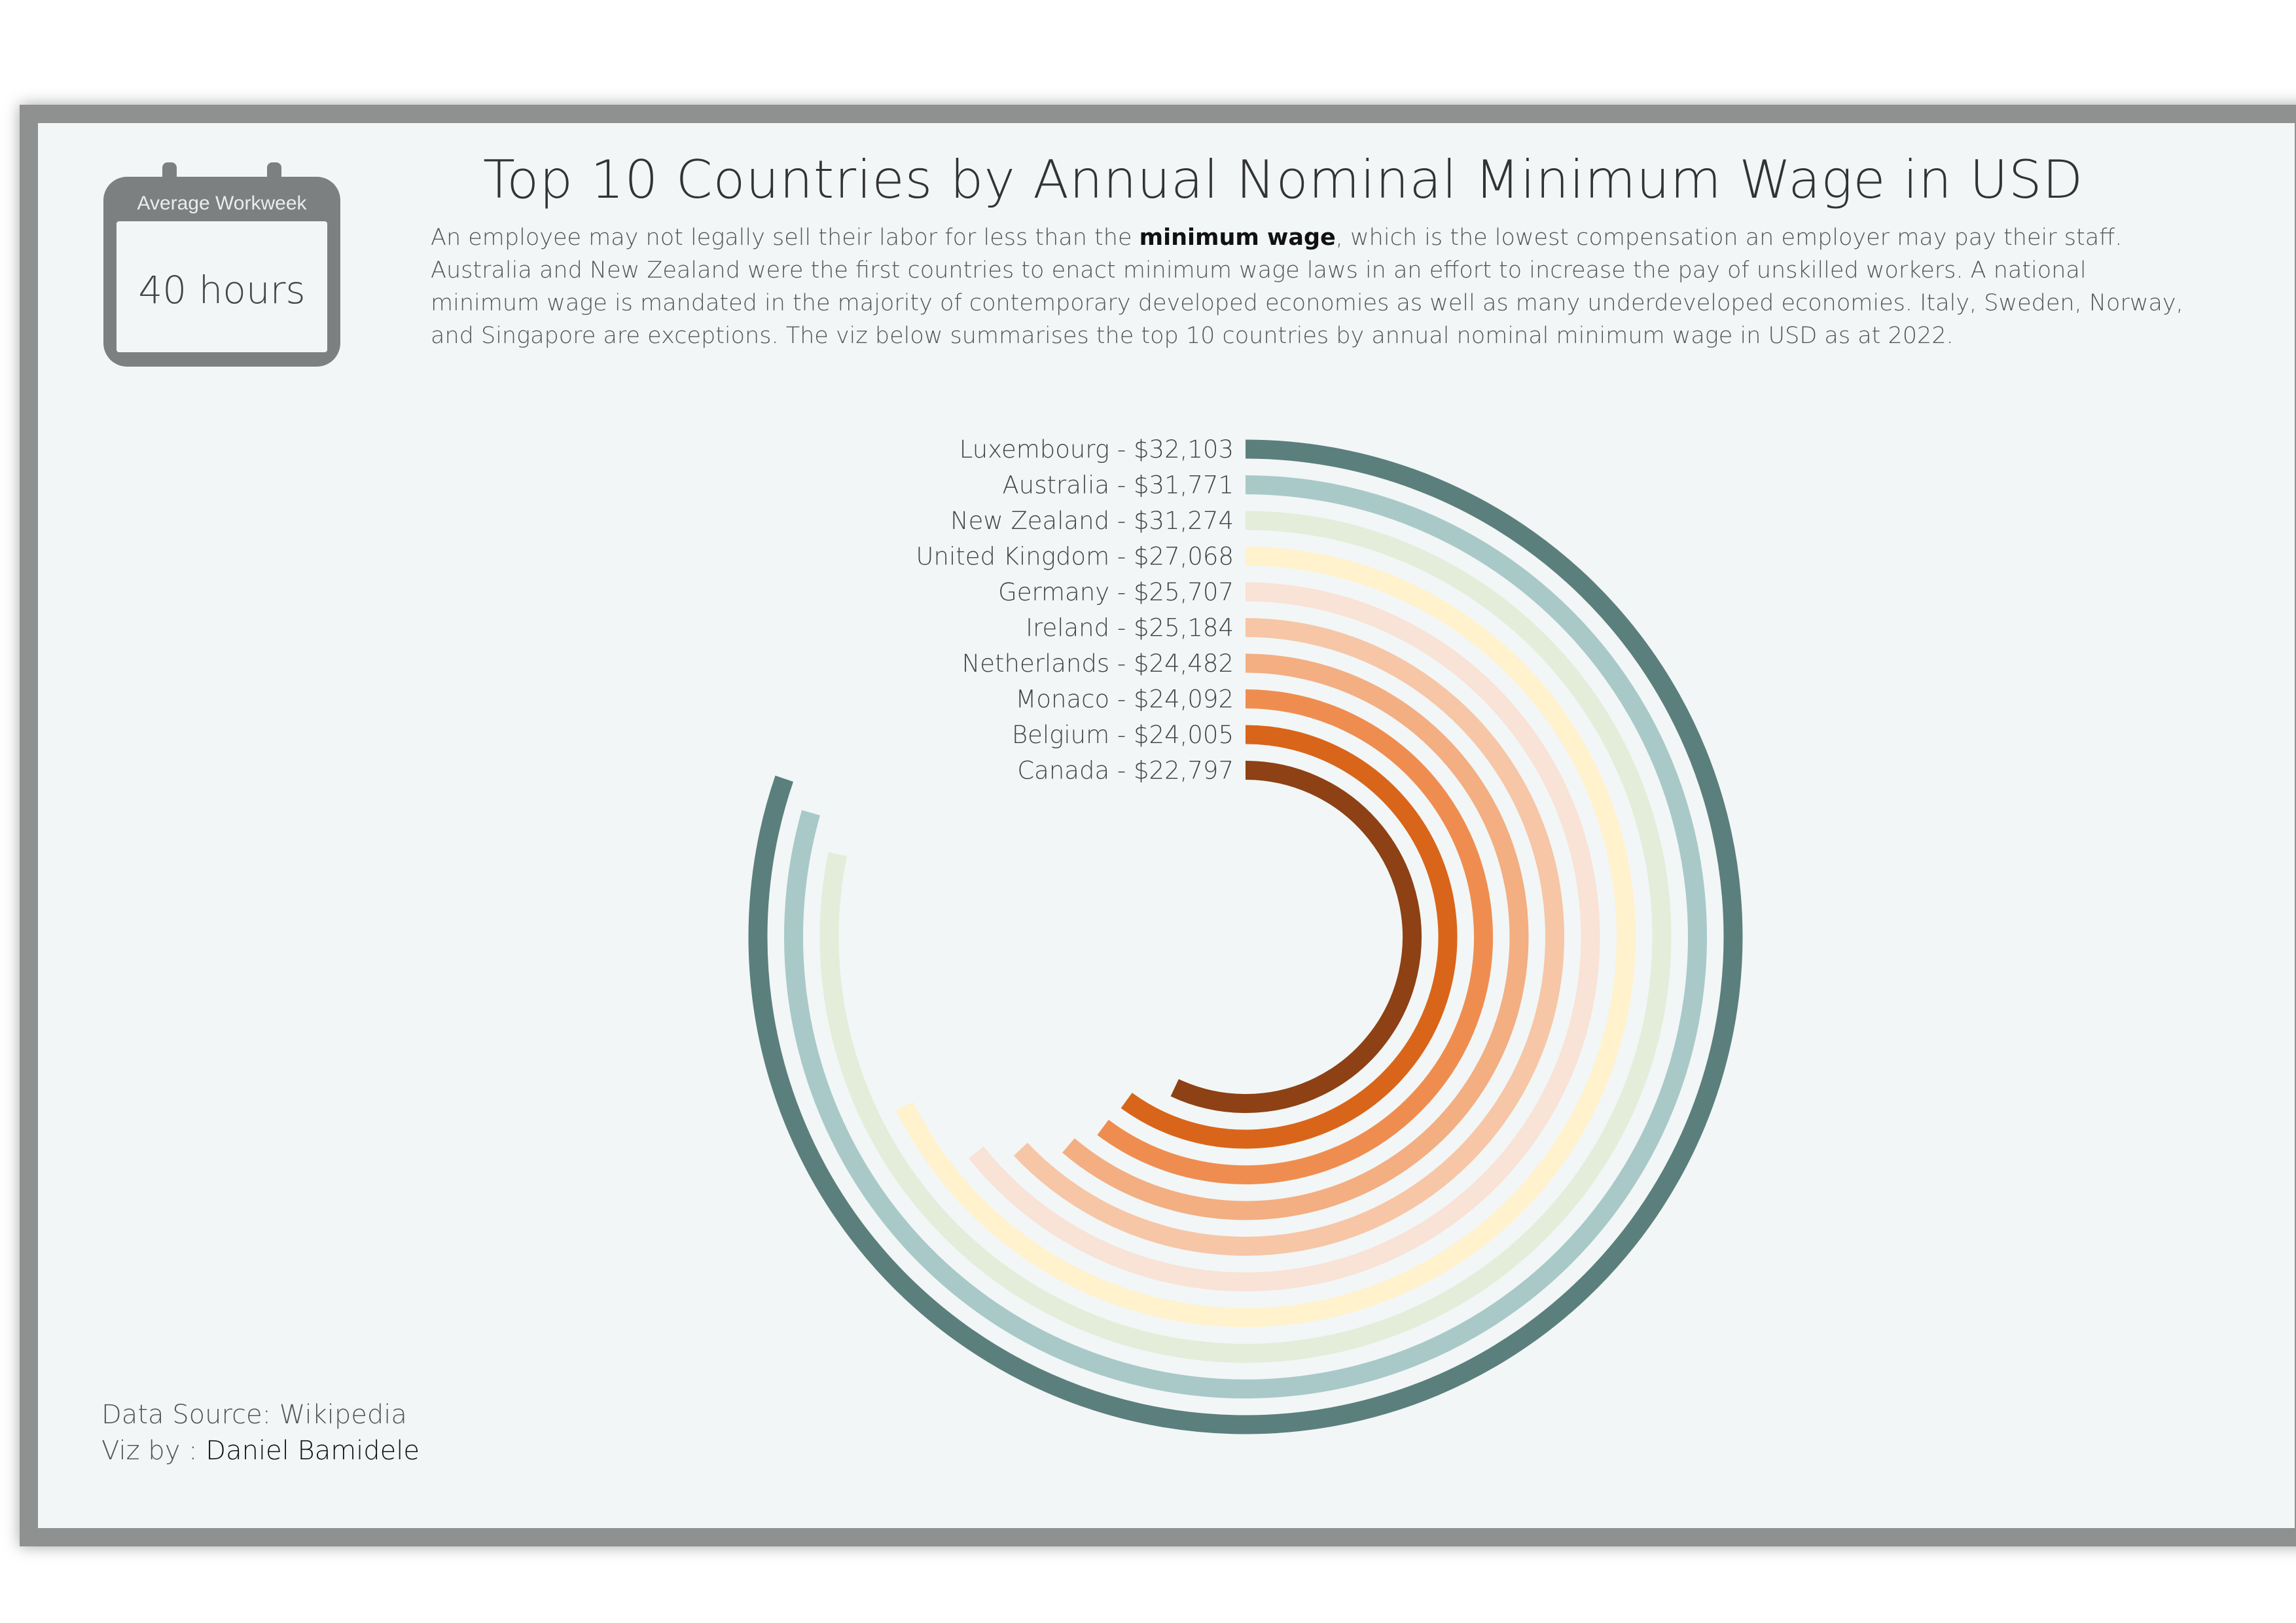  What do you see at coordinates (1075, 557) in the screenshot?
I see `label-united-kingdom: United Kingdom - $27,068` at bounding box center [1075, 557].